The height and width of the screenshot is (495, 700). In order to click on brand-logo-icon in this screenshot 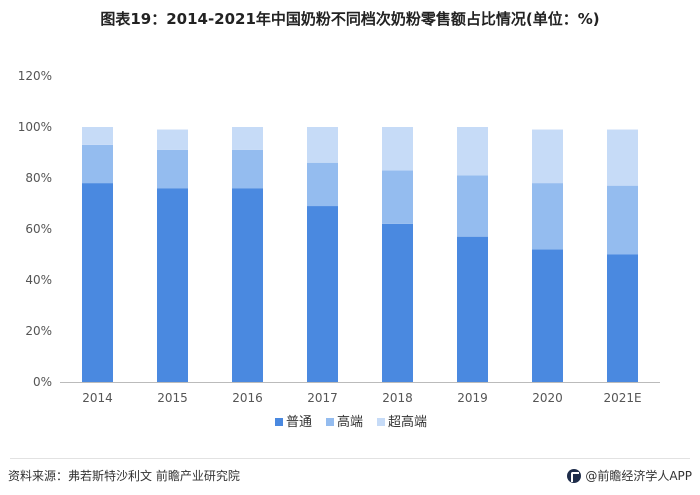, I will do `click(574, 475)`.